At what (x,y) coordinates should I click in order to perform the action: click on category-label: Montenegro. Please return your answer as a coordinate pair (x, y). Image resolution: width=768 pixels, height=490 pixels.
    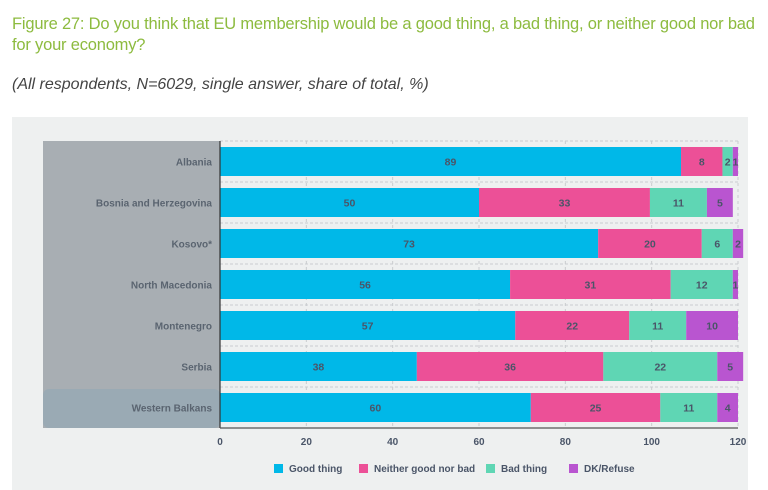
    Looking at the image, I should click on (183, 327).